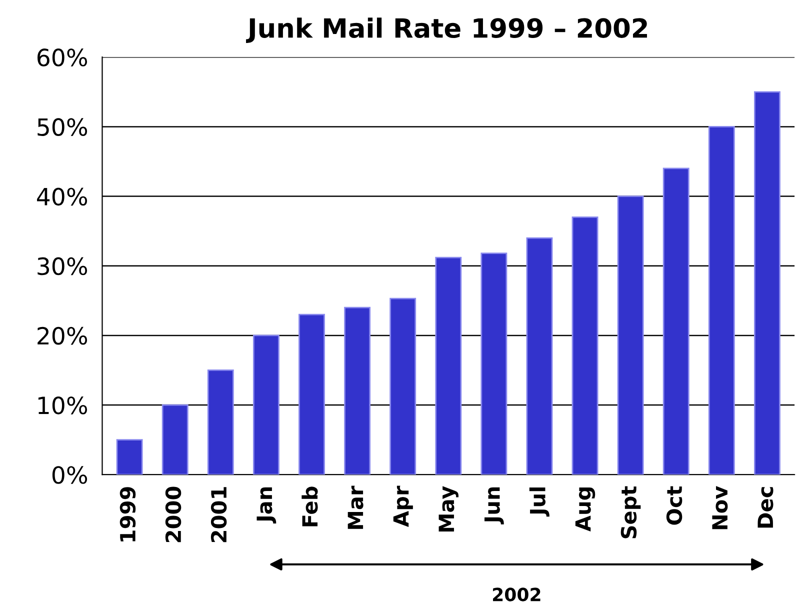 The width and height of the screenshot is (805, 614). Describe the element at coordinates (356, 507) in the screenshot. I see `x-tick-label: Mar` at that location.